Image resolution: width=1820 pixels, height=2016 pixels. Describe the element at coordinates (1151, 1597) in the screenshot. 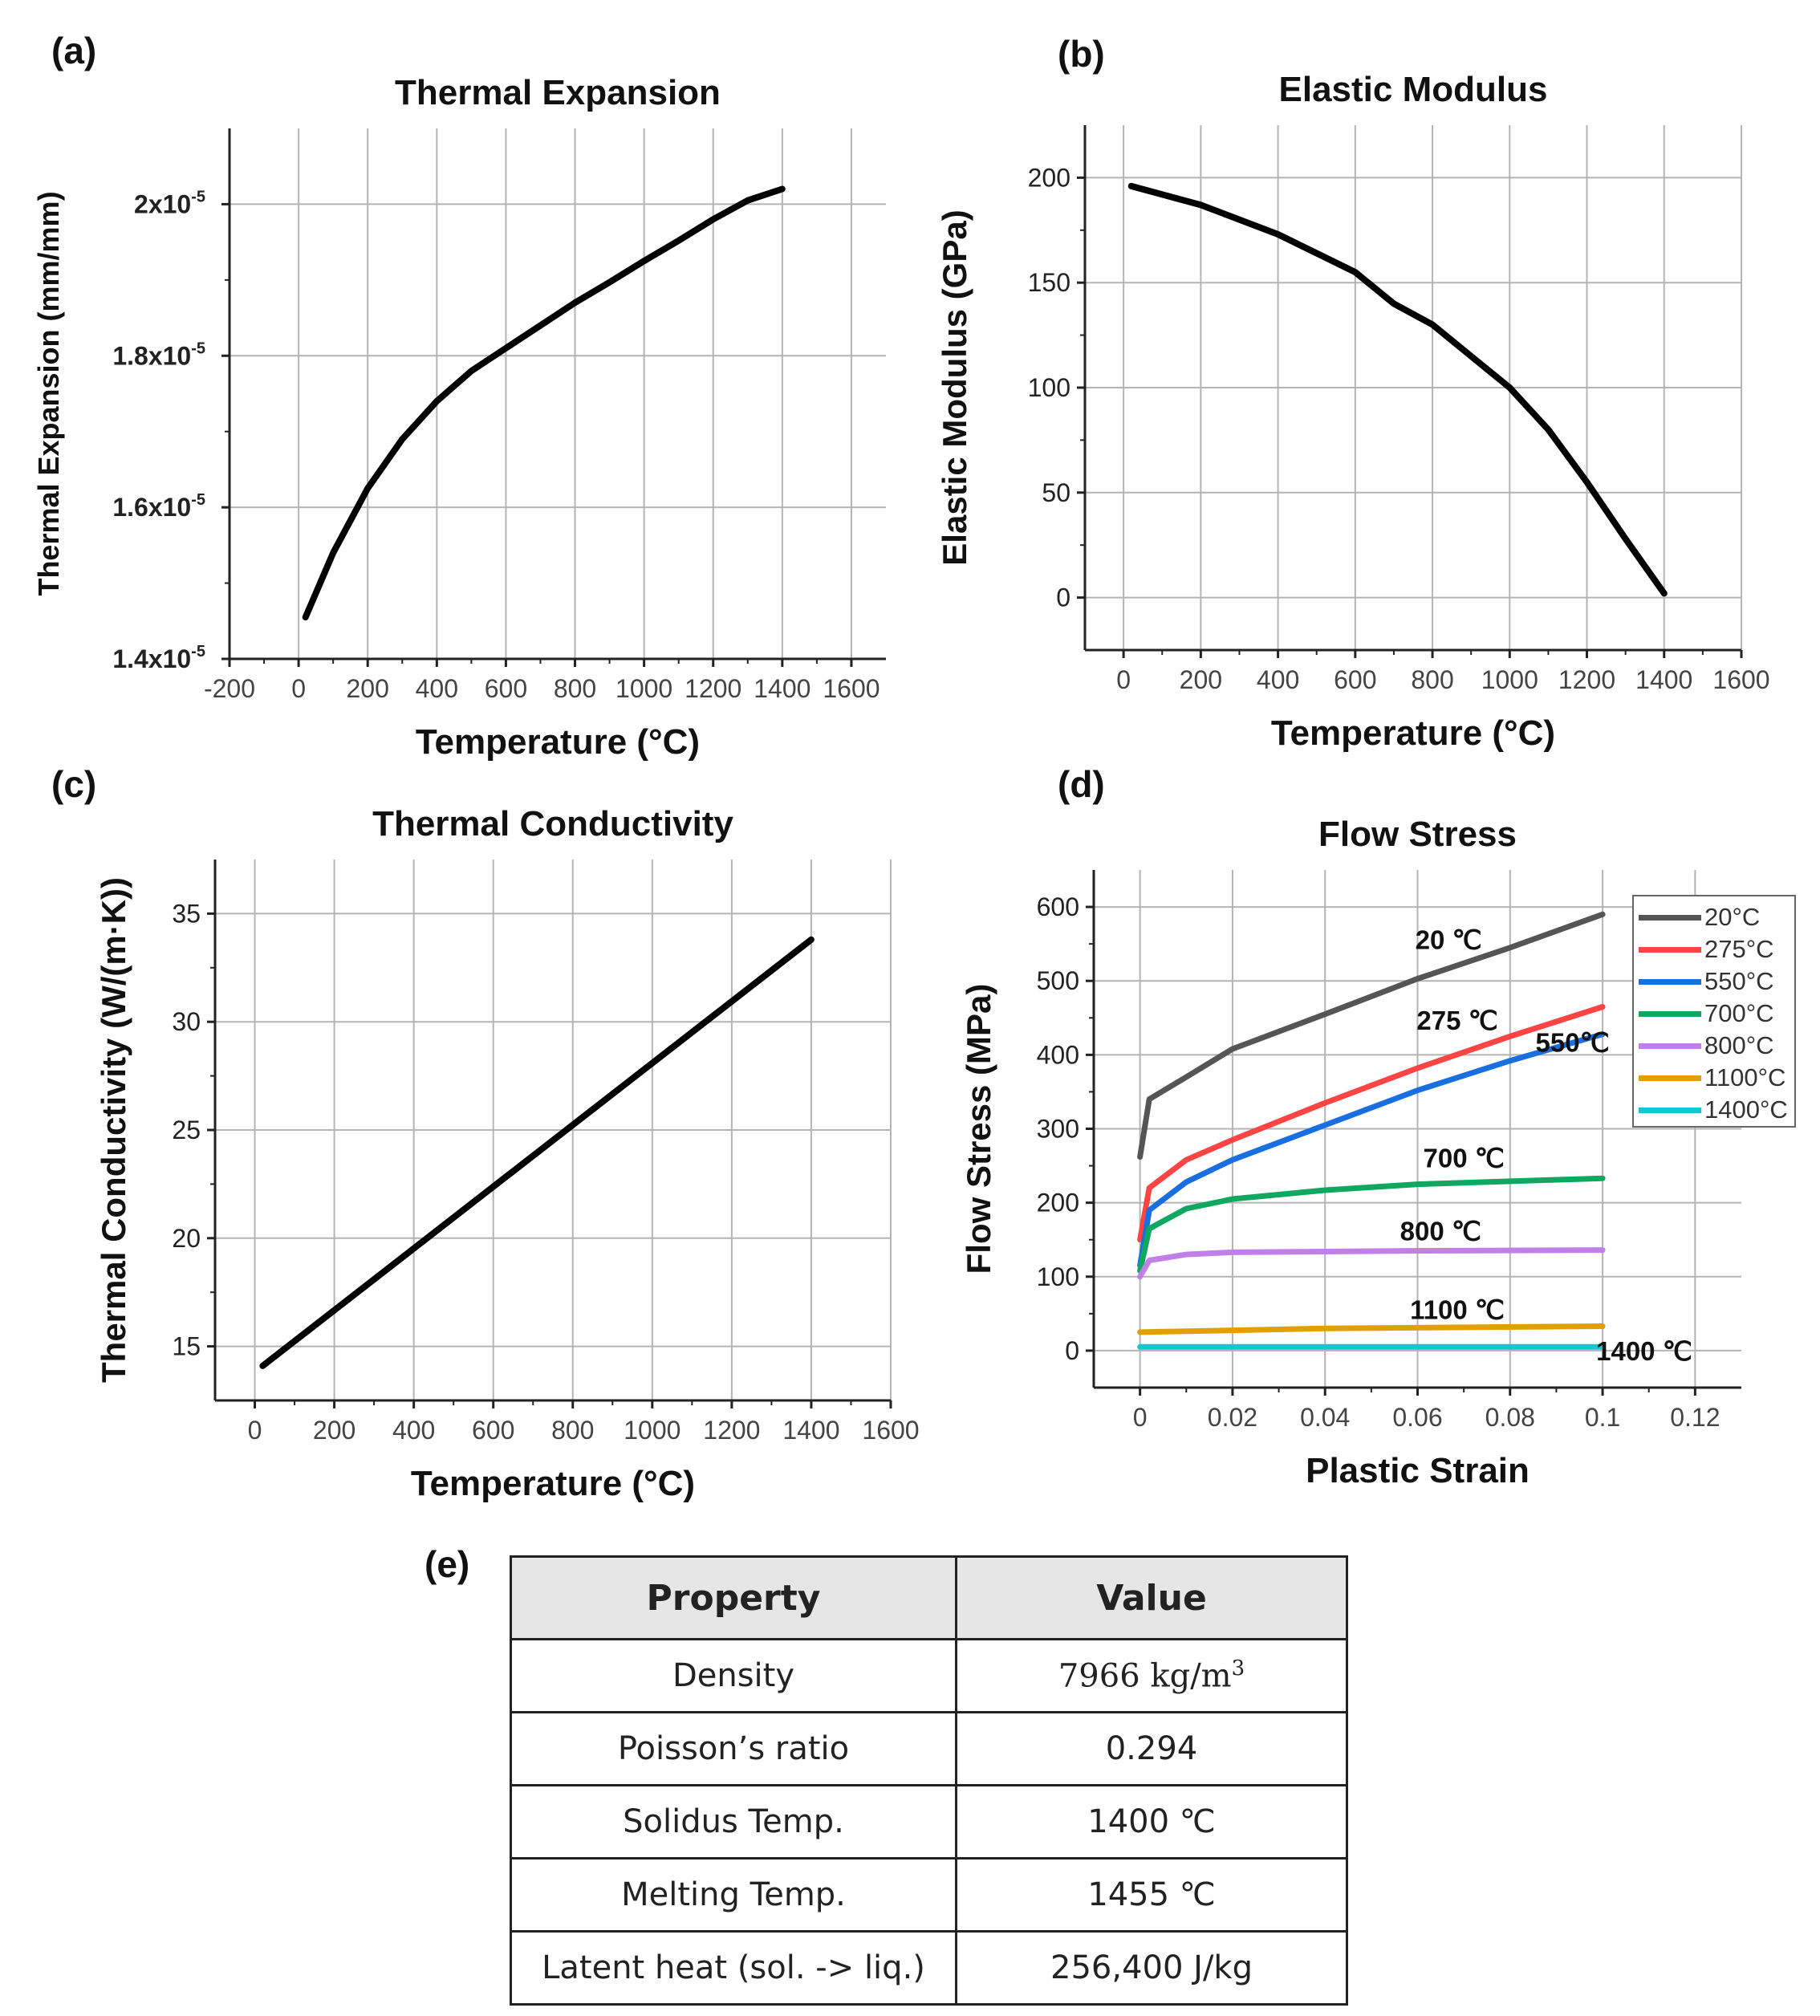

I see `header-value: Value` at that location.